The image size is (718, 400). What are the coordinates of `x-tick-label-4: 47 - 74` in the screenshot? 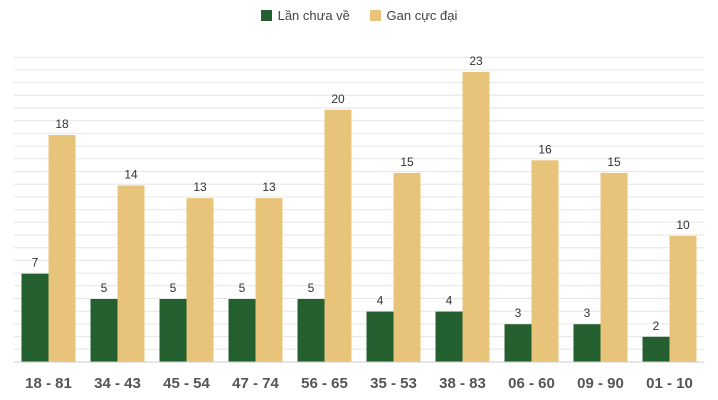 It's located at (255, 383).